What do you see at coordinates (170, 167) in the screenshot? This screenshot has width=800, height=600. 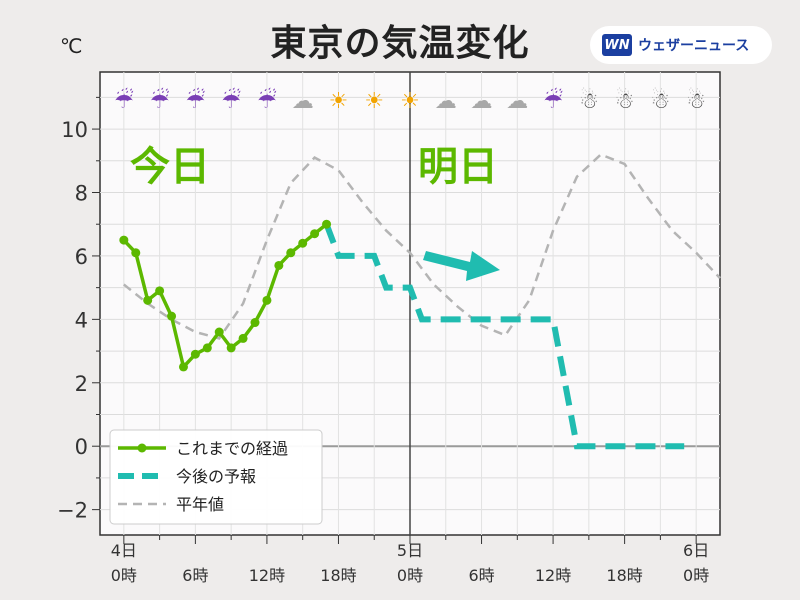 I see `day-label-today: 今日` at bounding box center [170, 167].